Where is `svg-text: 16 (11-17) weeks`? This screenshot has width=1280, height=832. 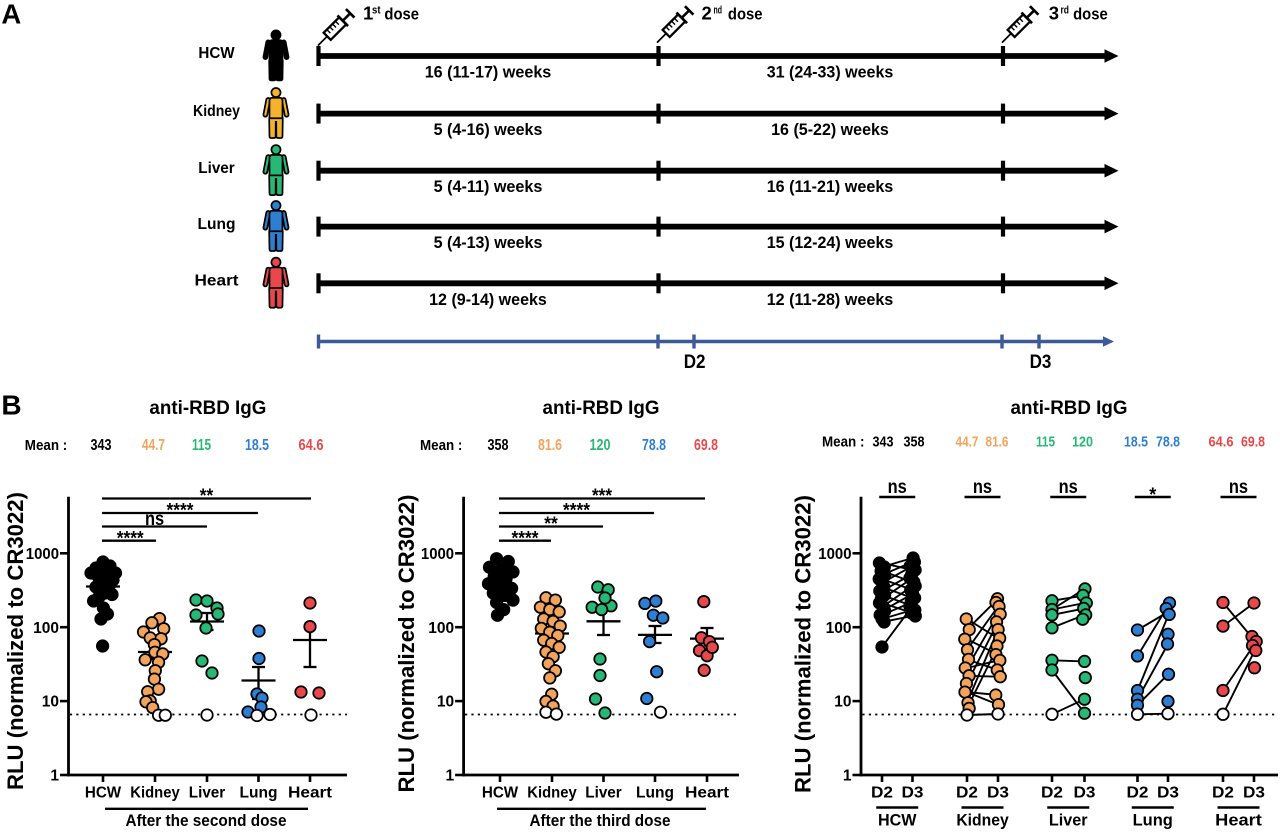 svg-text: 16 (11-17) weeks is located at coordinates (488, 72).